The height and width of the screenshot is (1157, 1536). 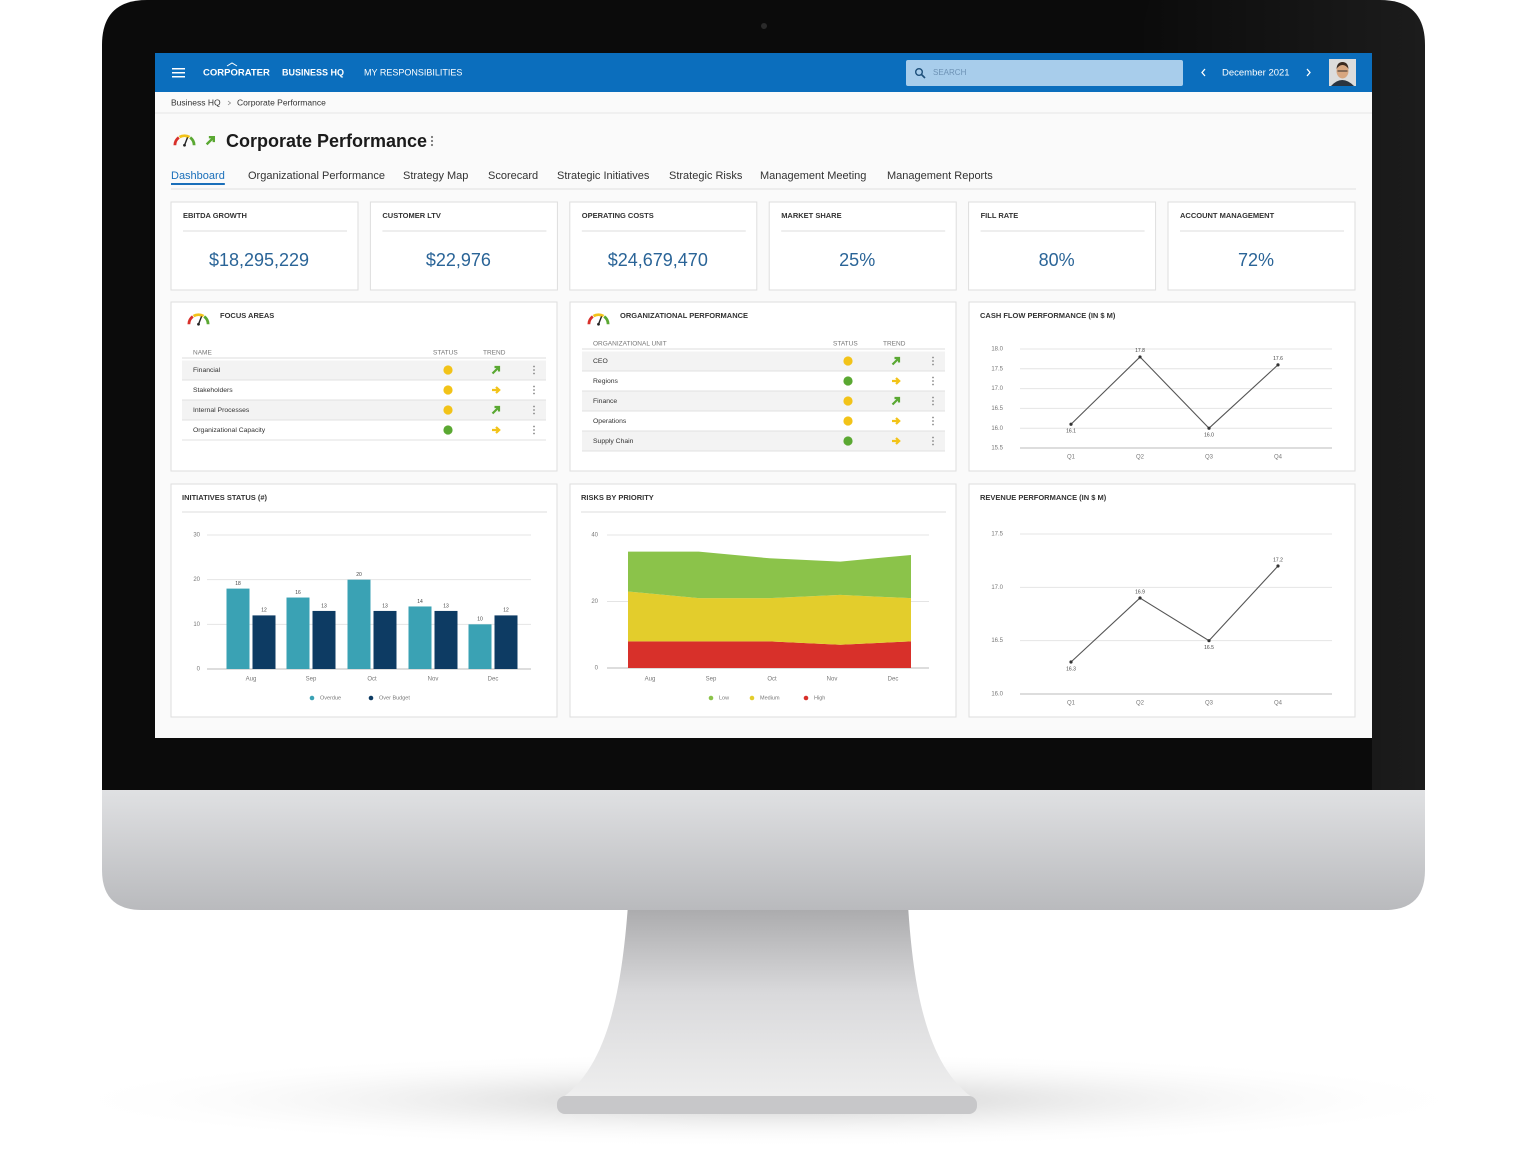 What do you see at coordinates (1140, 458) in the screenshot?
I see `x-tick-label: Q2` at bounding box center [1140, 458].